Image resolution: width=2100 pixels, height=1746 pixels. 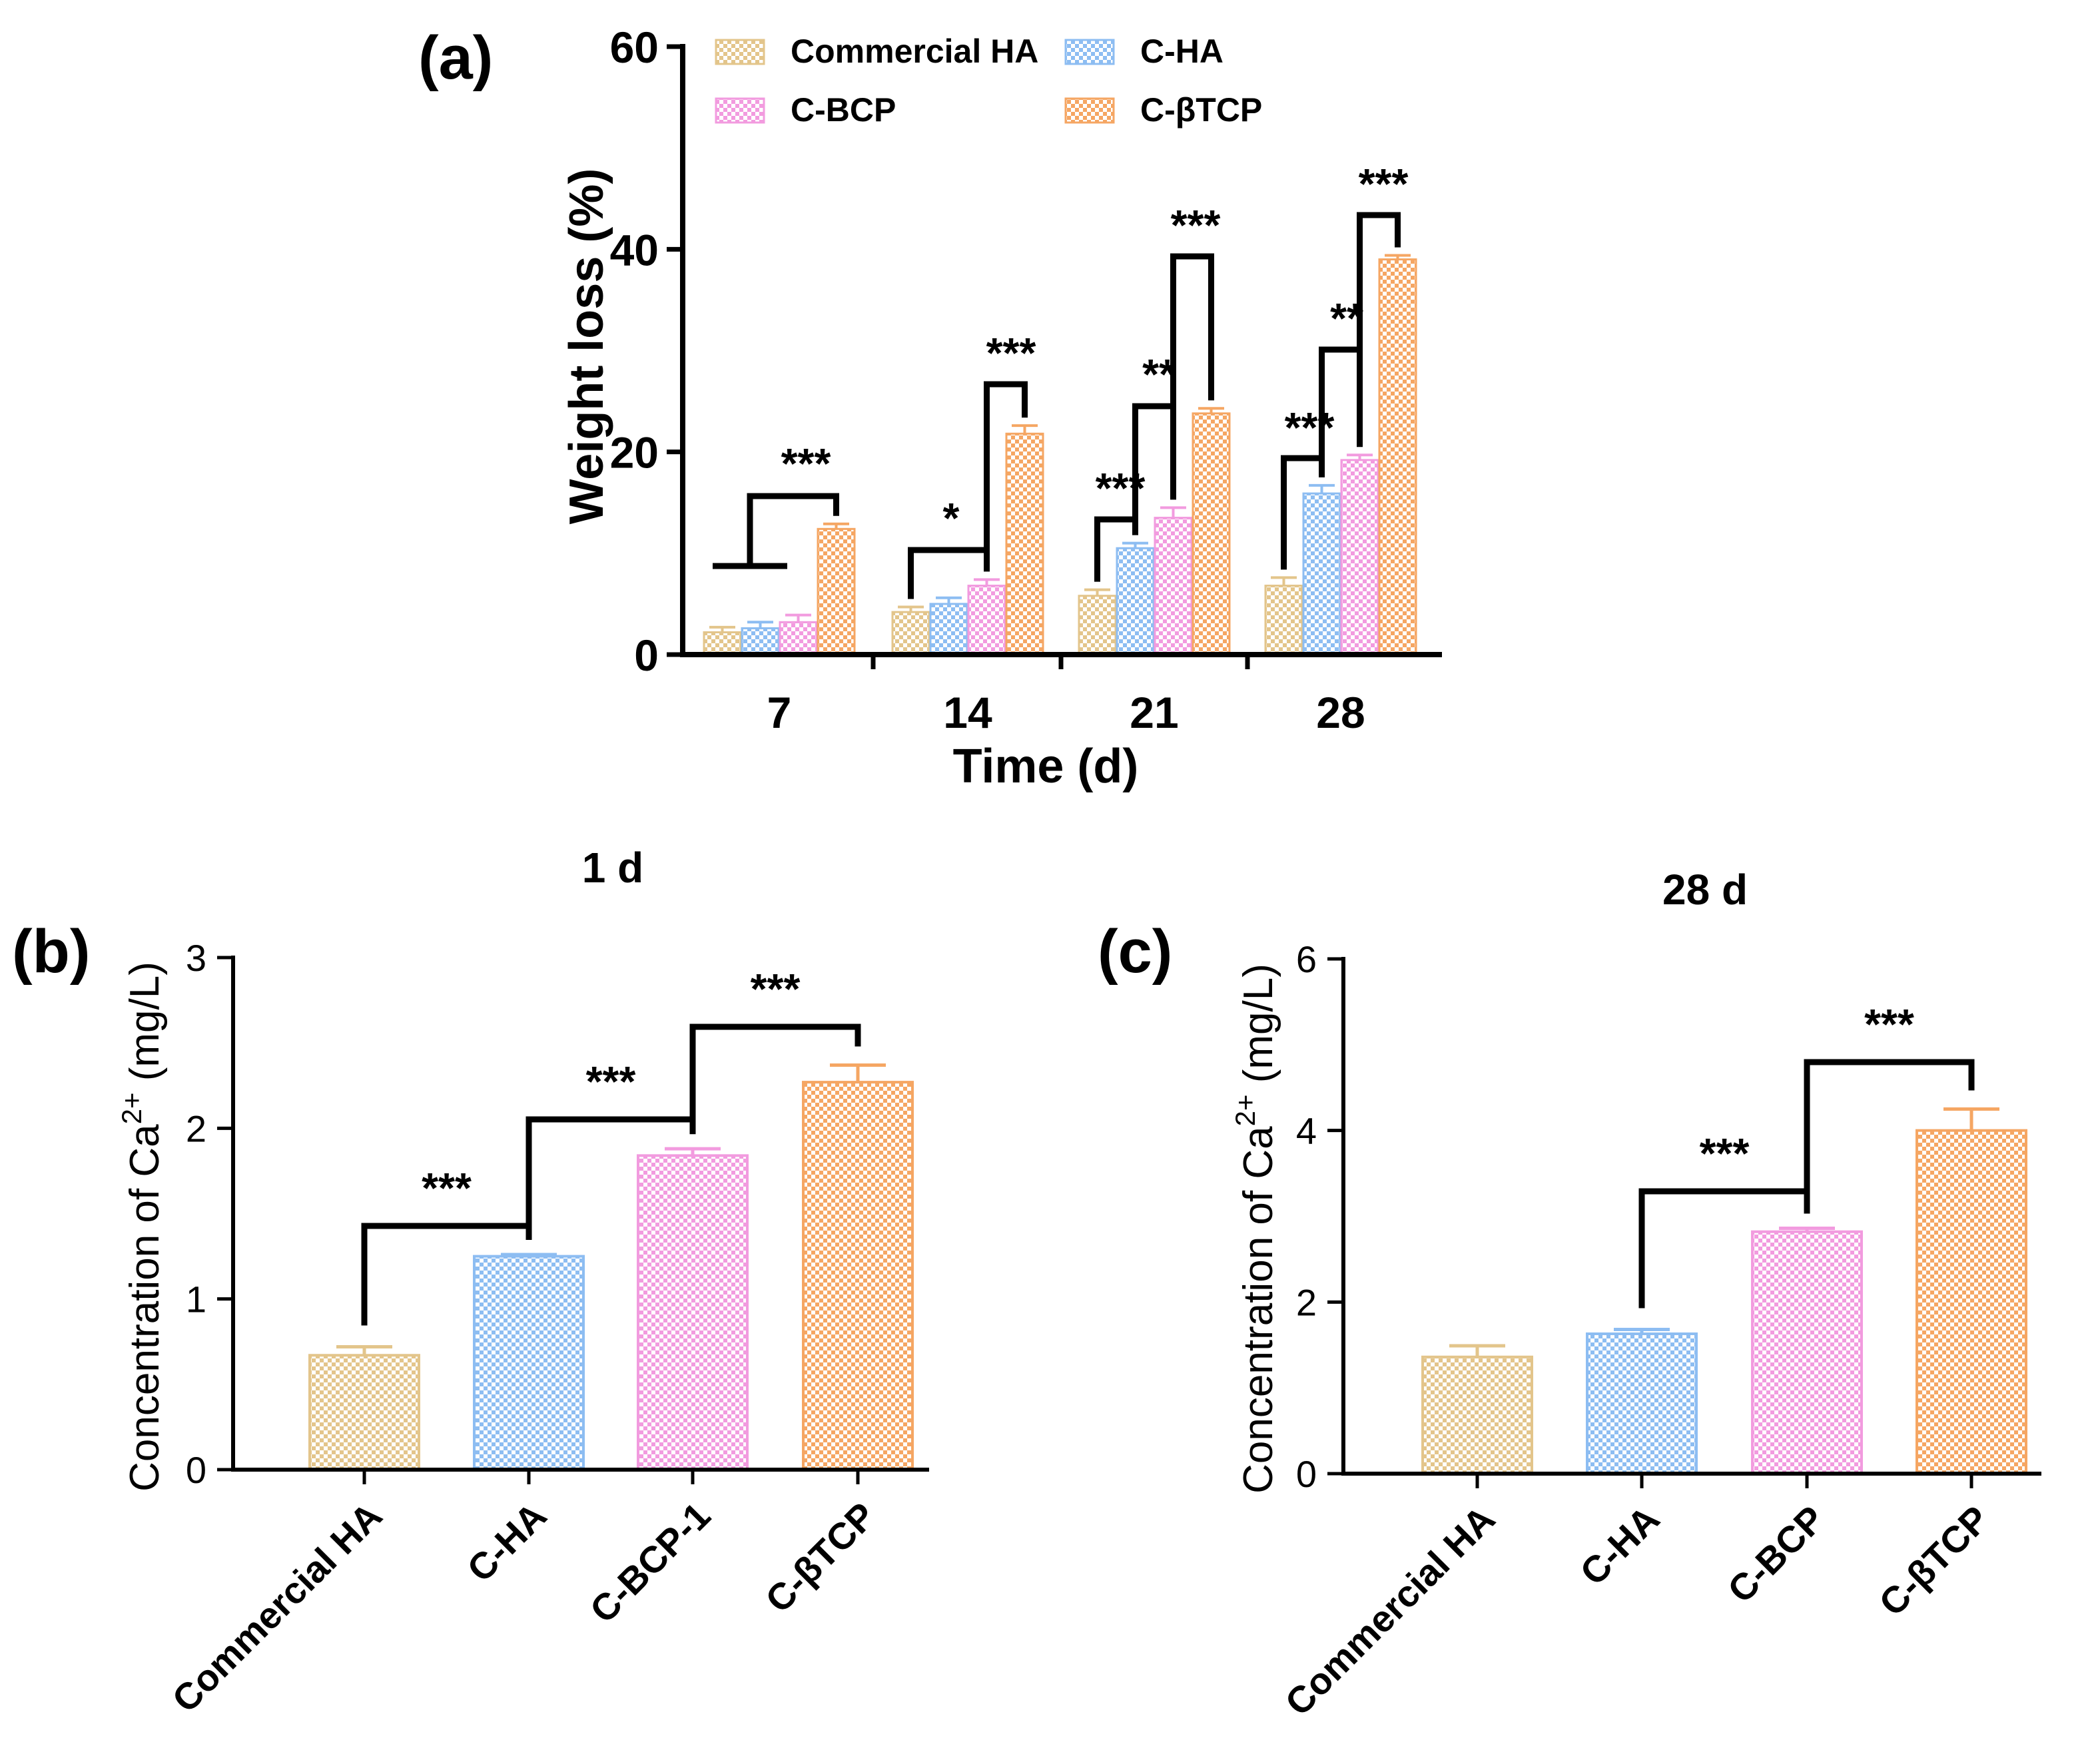 What do you see at coordinates (740, 52) in the screenshot?
I see `legend-swatch-Commercial HA` at bounding box center [740, 52].